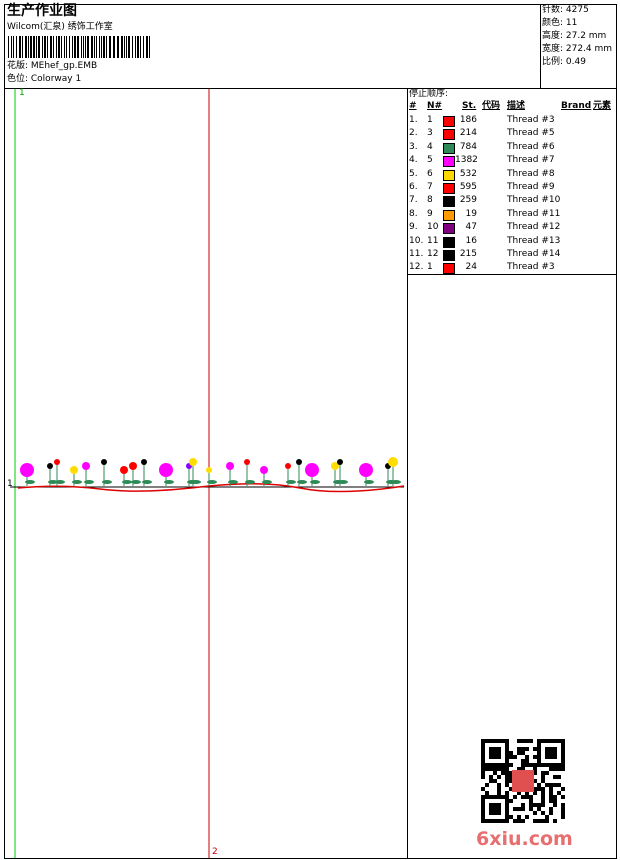  What do you see at coordinates (413, 160) in the screenshot?
I see `order: 4.` at bounding box center [413, 160].